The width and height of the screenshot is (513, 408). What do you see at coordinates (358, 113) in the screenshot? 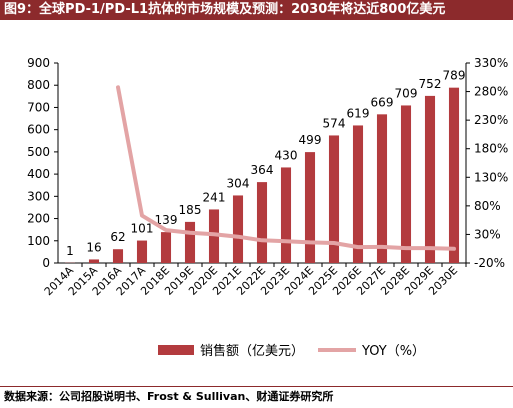
I see `bar-value-label: 619` at bounding box center [358, 113].